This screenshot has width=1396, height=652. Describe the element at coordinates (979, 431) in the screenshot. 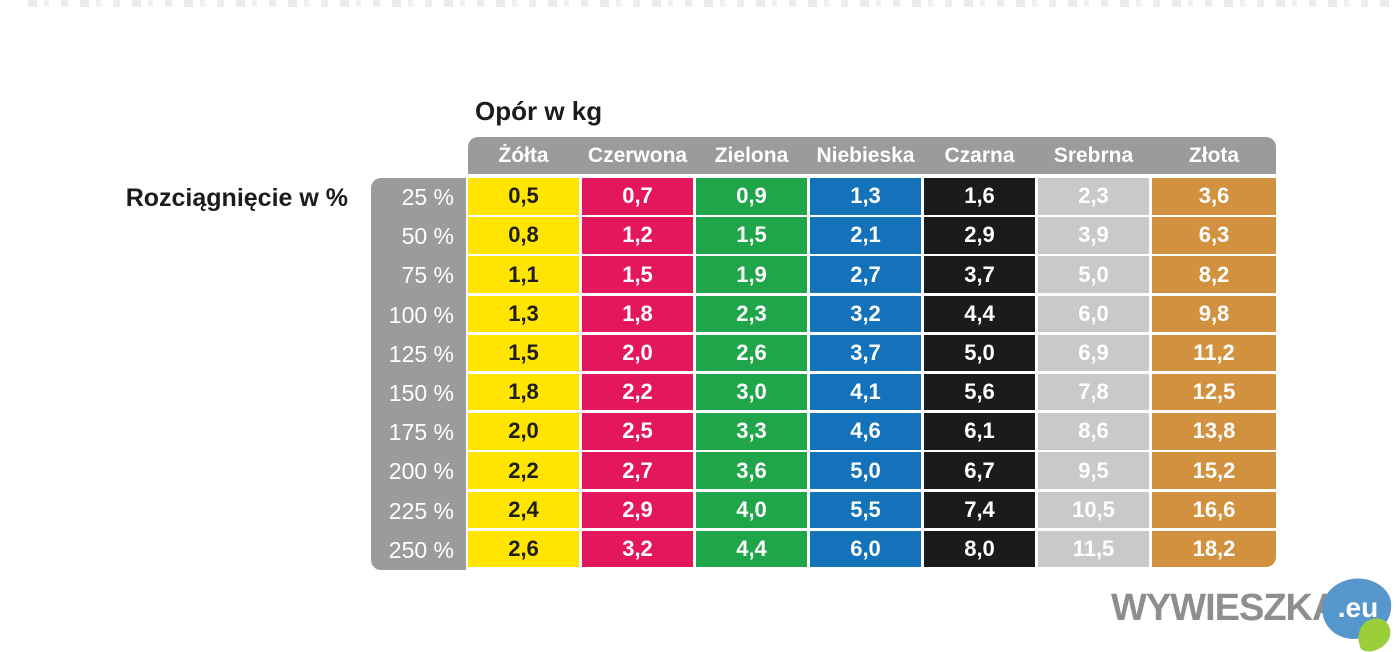

I see `table-cell: 6,1` at that location.